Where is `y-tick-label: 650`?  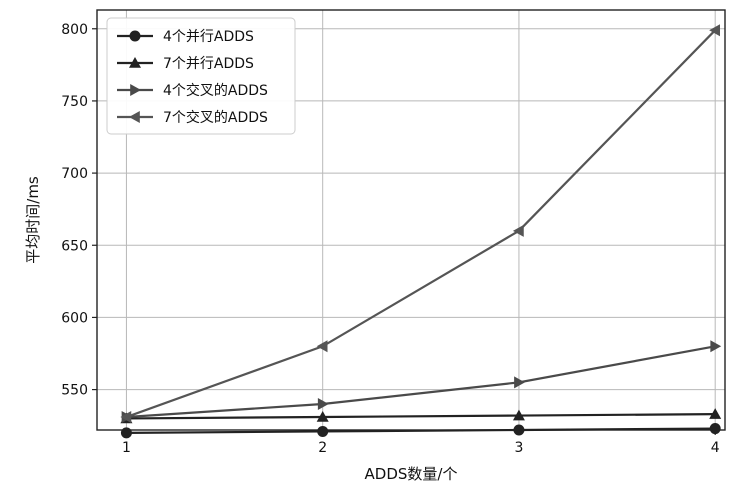
y-tick-label: 650 is located at coordinates (74, 246).